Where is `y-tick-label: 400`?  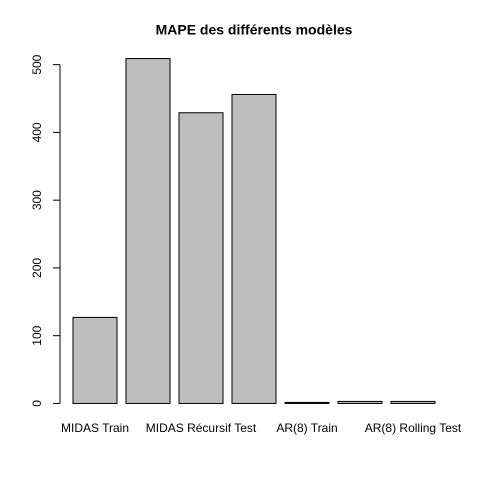
y-tick-label: 400 is located at coordinates (37, 132).